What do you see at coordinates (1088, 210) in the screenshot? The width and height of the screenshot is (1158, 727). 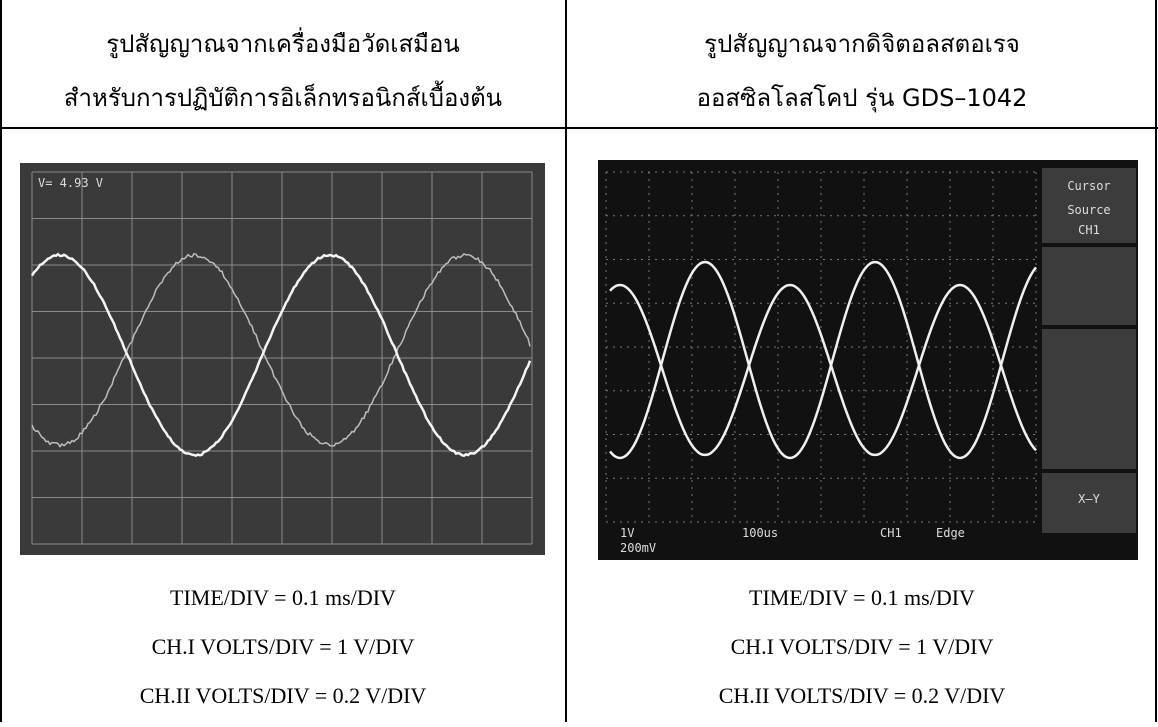 I see `menu-label: Source` at bounding box center [1088, 210].